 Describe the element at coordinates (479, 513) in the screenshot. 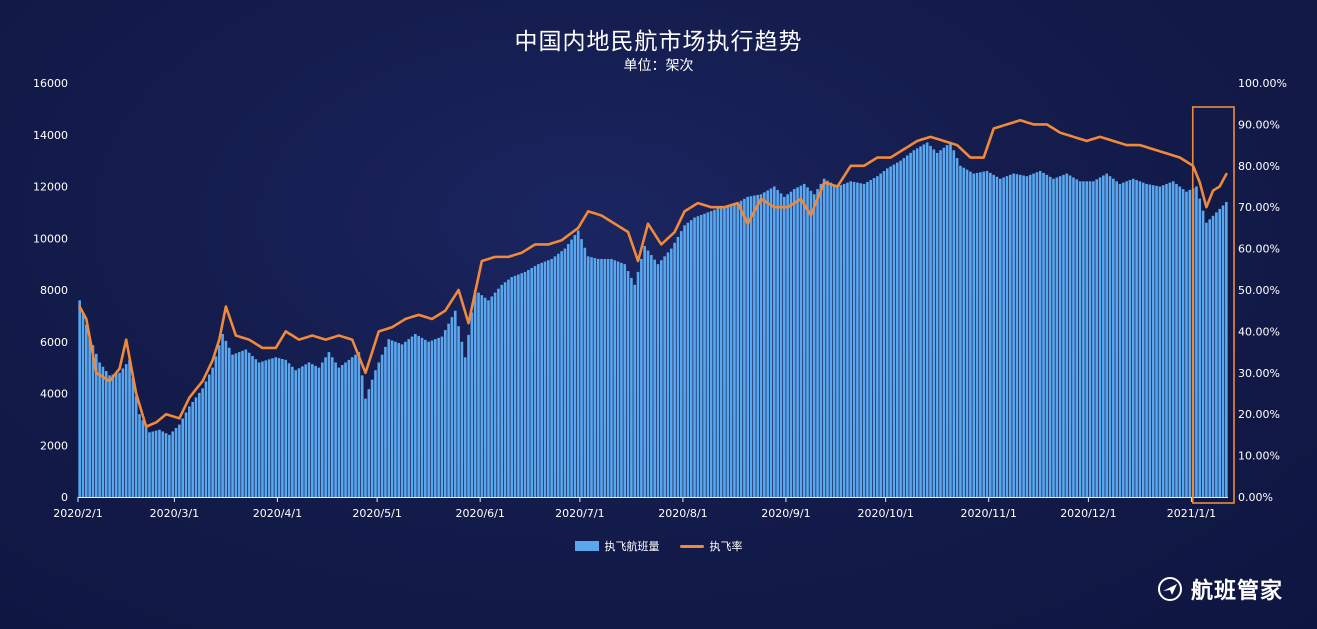

I see `x-tick-label: 2020/6/1` at that location.